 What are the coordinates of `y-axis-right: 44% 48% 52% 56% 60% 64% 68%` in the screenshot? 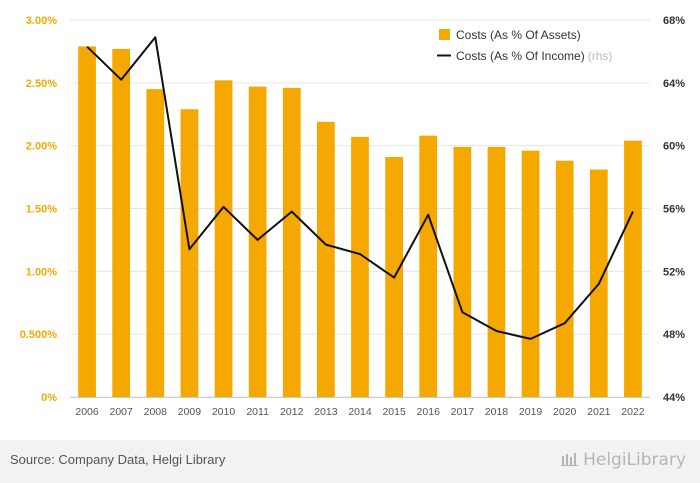 It's located at (674, 209).